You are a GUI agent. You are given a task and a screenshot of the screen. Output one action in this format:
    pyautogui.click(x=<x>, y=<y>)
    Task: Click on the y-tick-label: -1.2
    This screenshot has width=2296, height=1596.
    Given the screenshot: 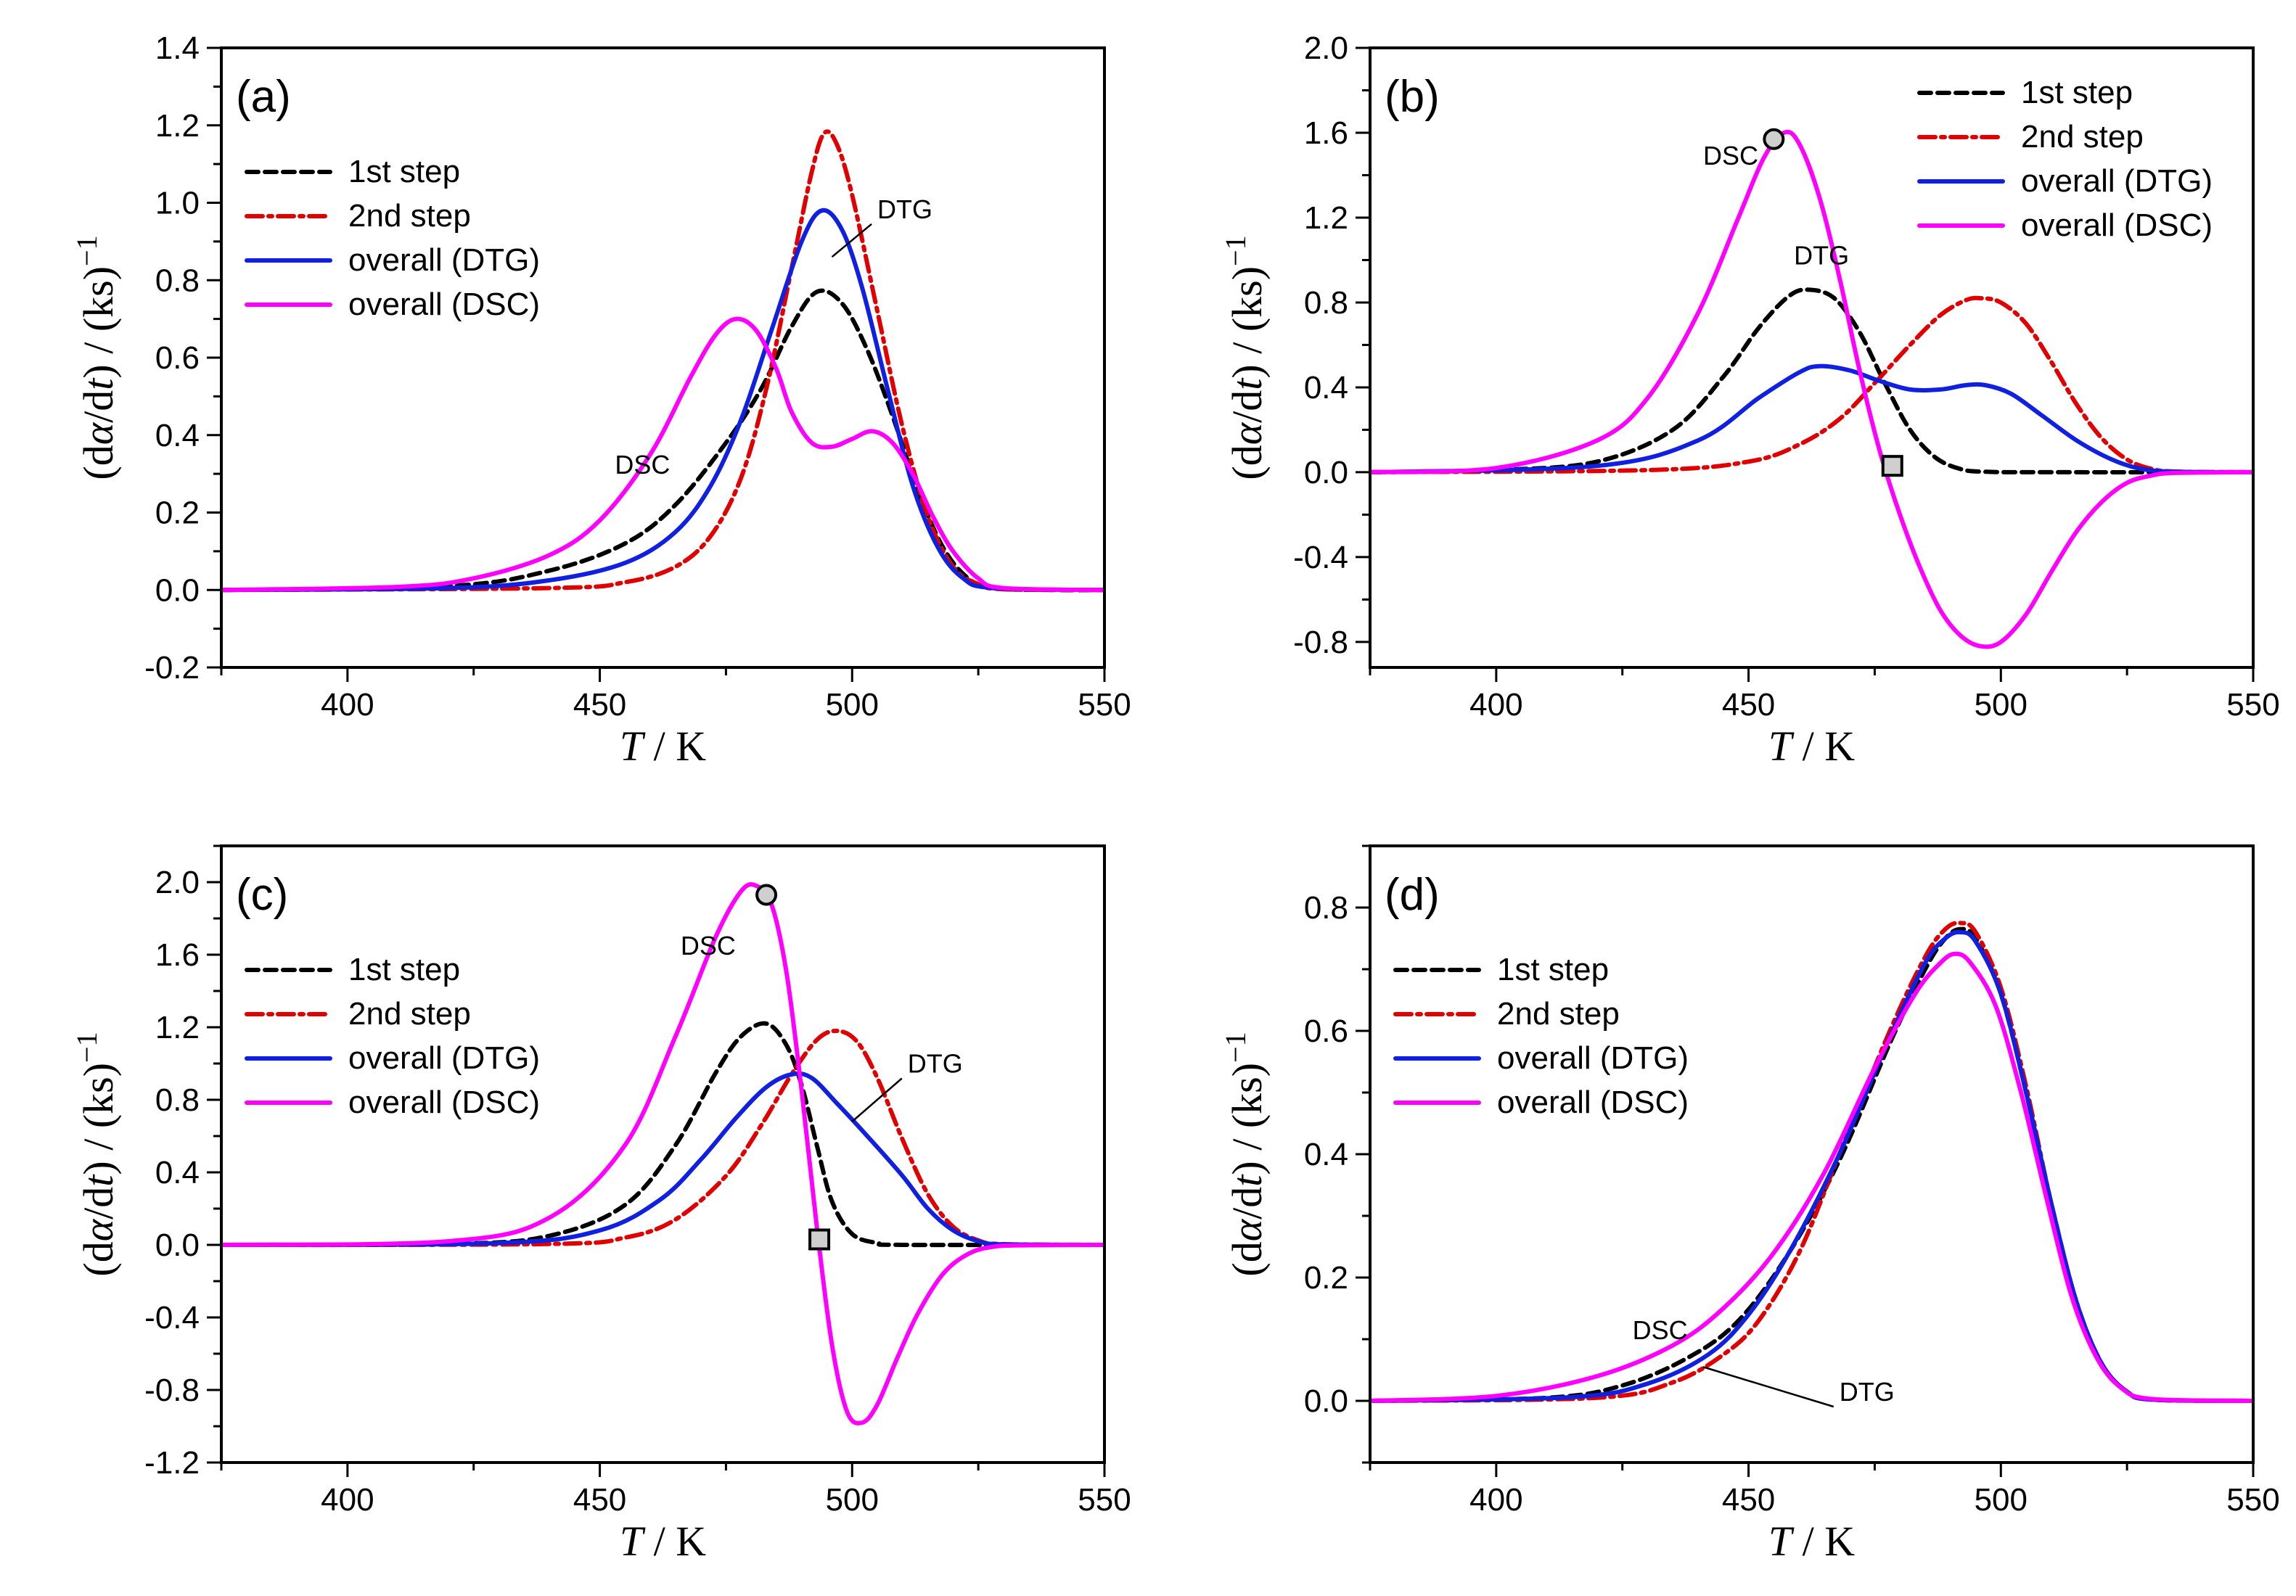 What is the action you would take?
    pyautogui.click(x=172, y=1463)
    